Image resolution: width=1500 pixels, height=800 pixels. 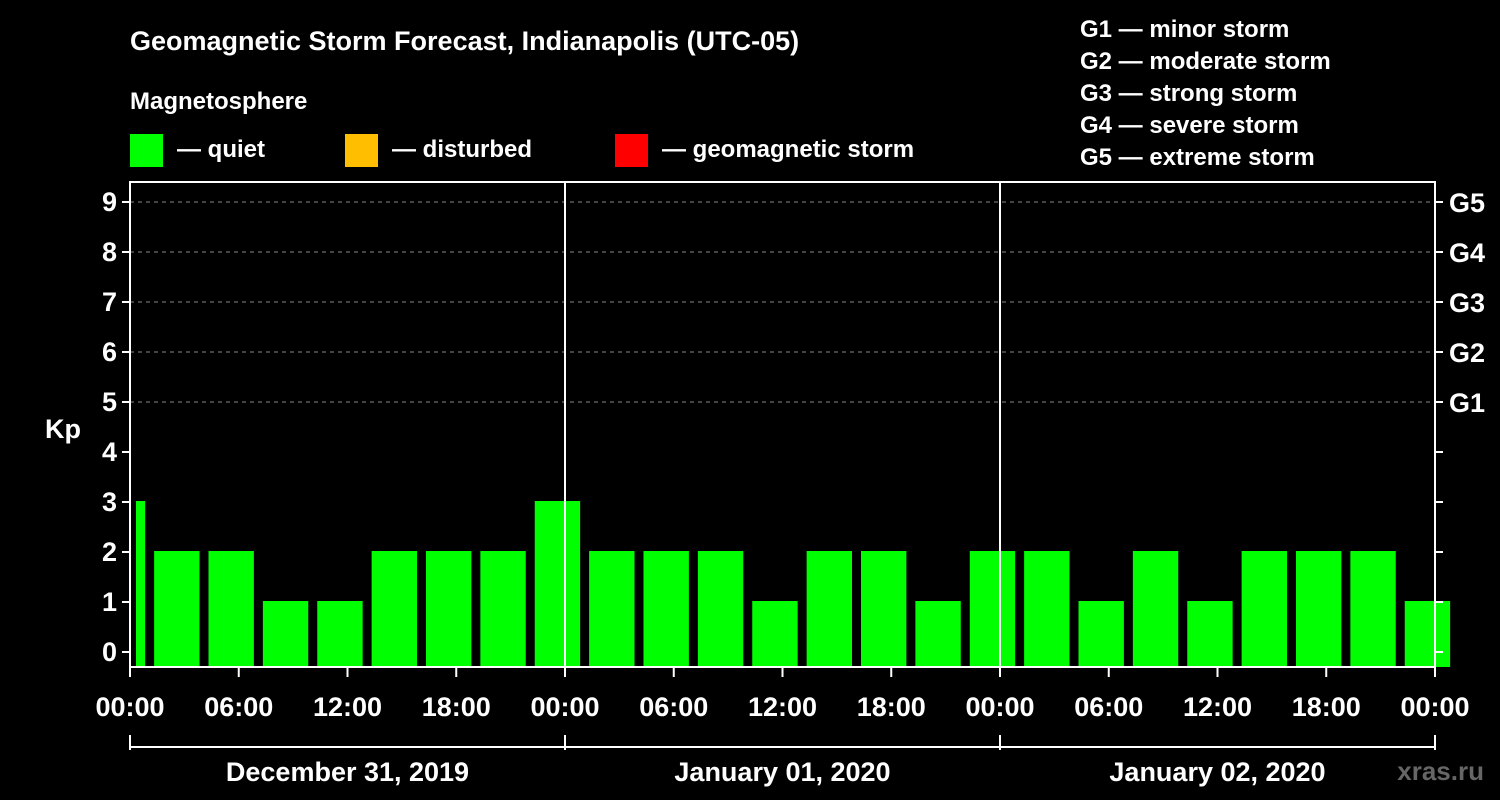 I want to click on y-tick-label: 2, so click(x=109, y=552).